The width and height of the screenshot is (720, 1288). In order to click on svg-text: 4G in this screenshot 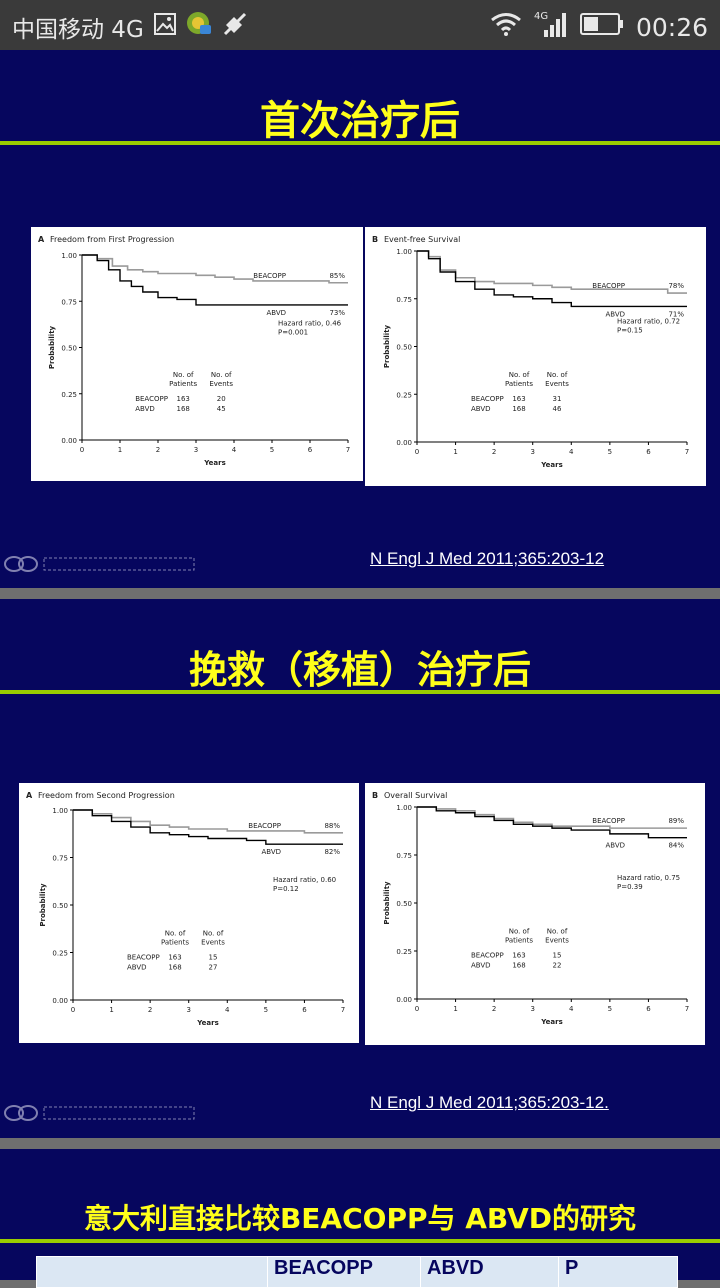, I will do `click(541, 16)`.